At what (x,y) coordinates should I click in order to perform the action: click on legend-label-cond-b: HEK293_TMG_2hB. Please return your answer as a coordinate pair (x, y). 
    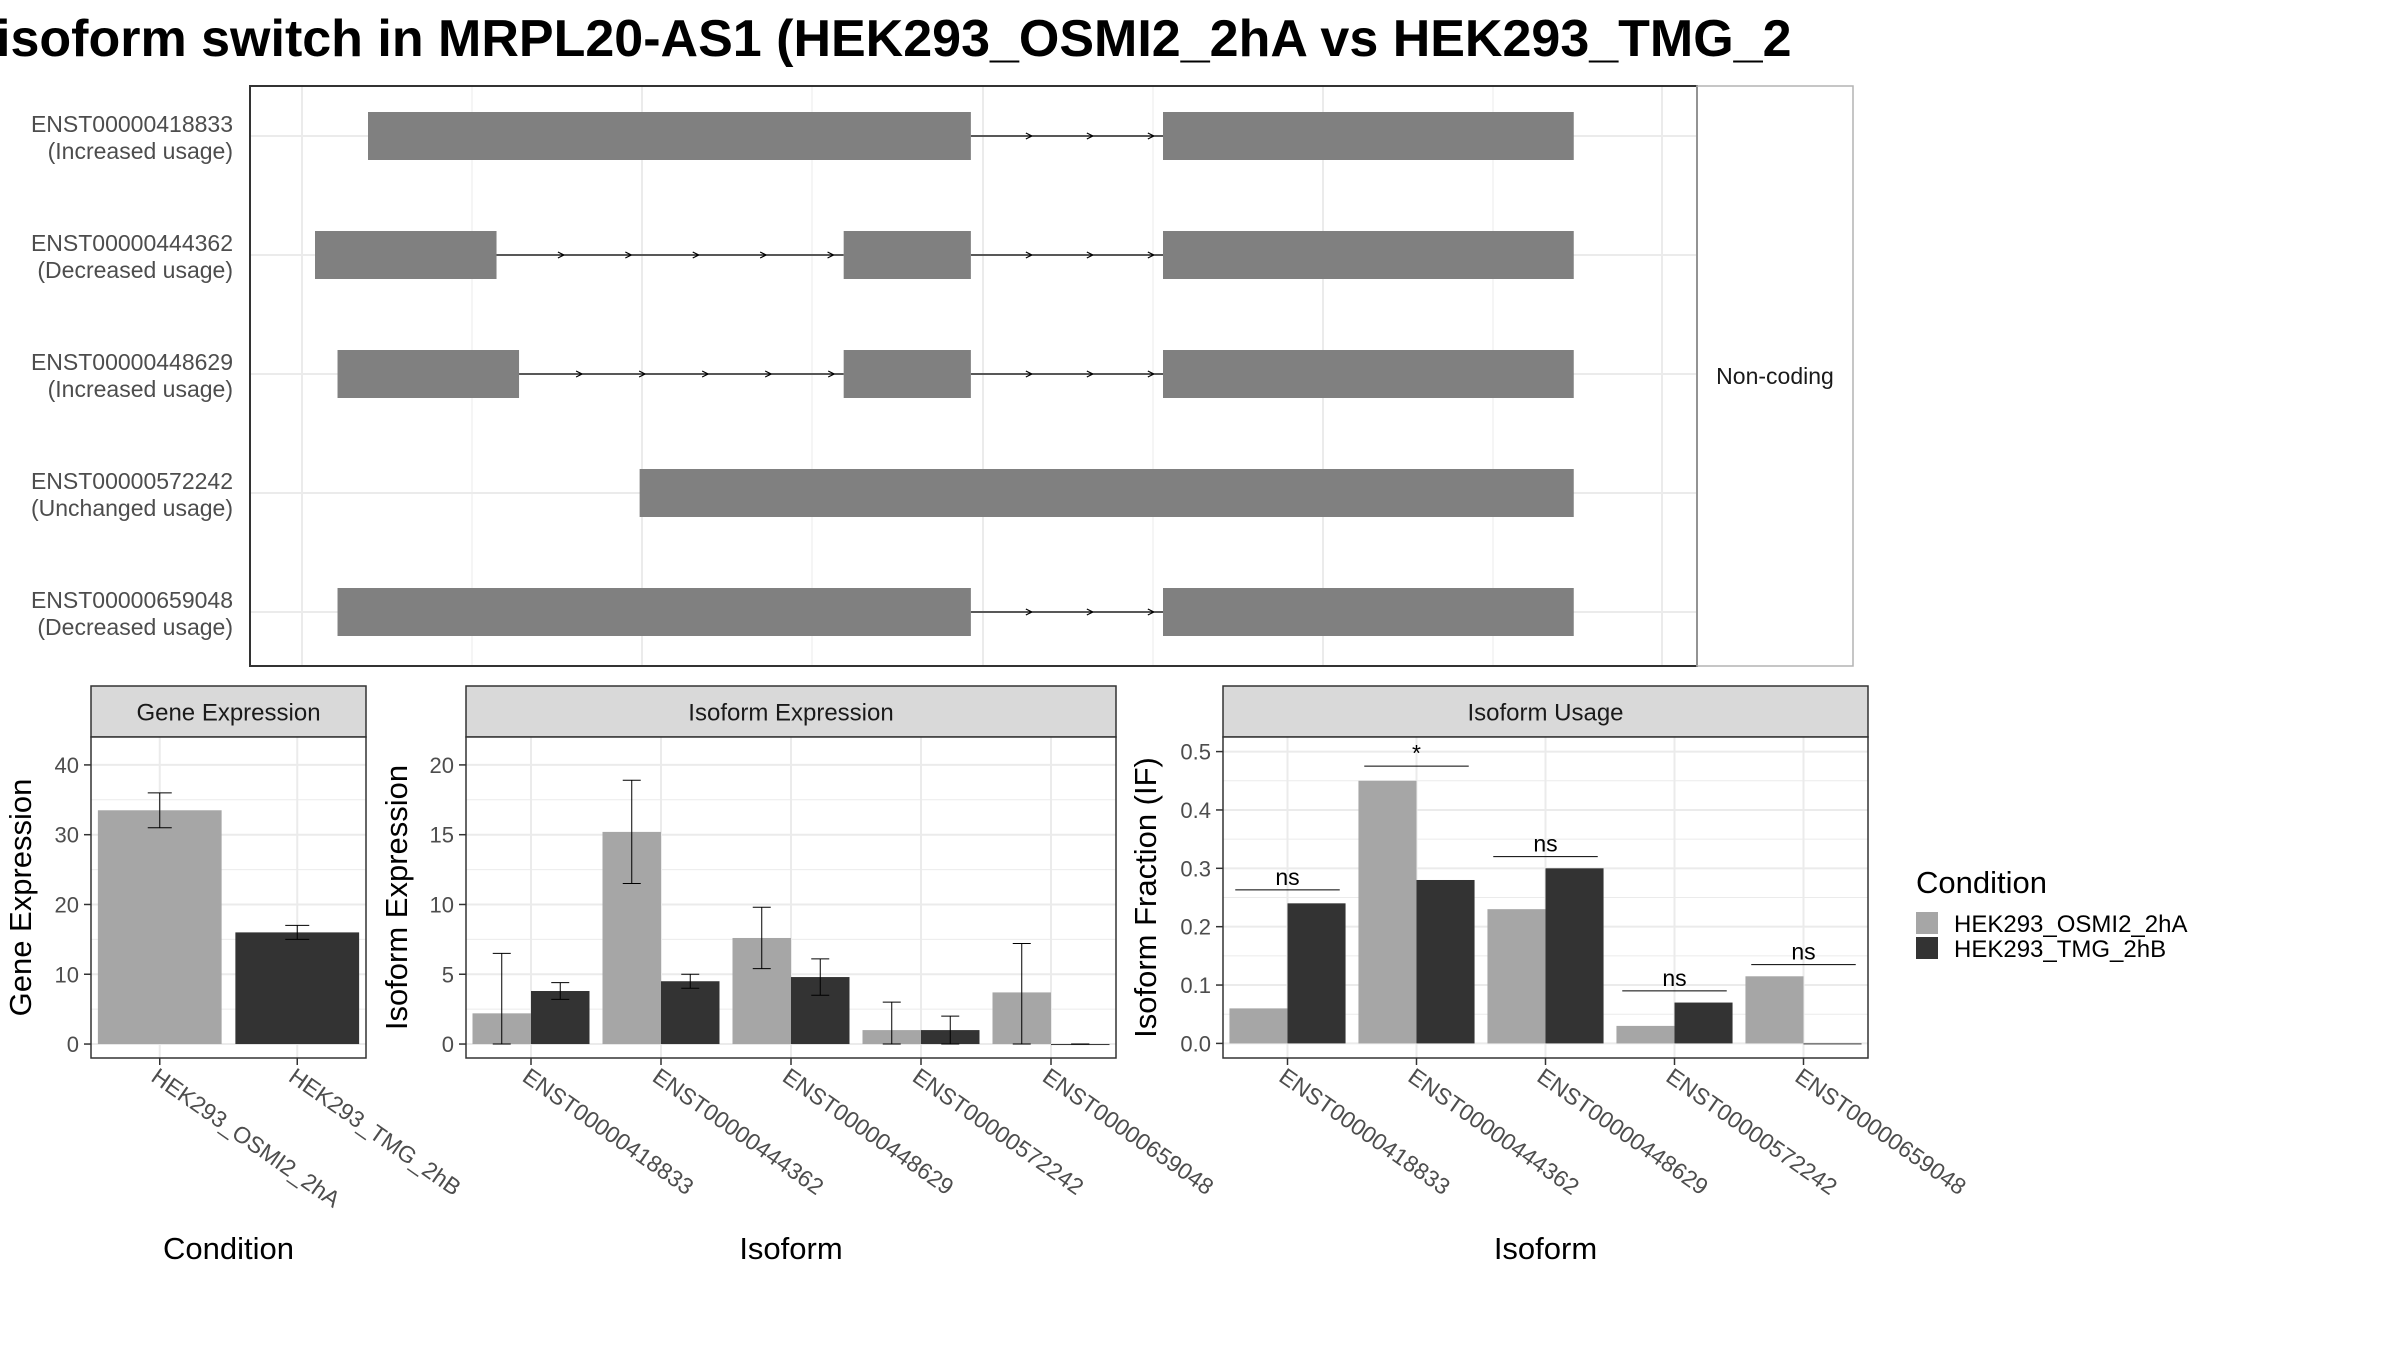
    Looking at the image, I should click on (2060, 949).